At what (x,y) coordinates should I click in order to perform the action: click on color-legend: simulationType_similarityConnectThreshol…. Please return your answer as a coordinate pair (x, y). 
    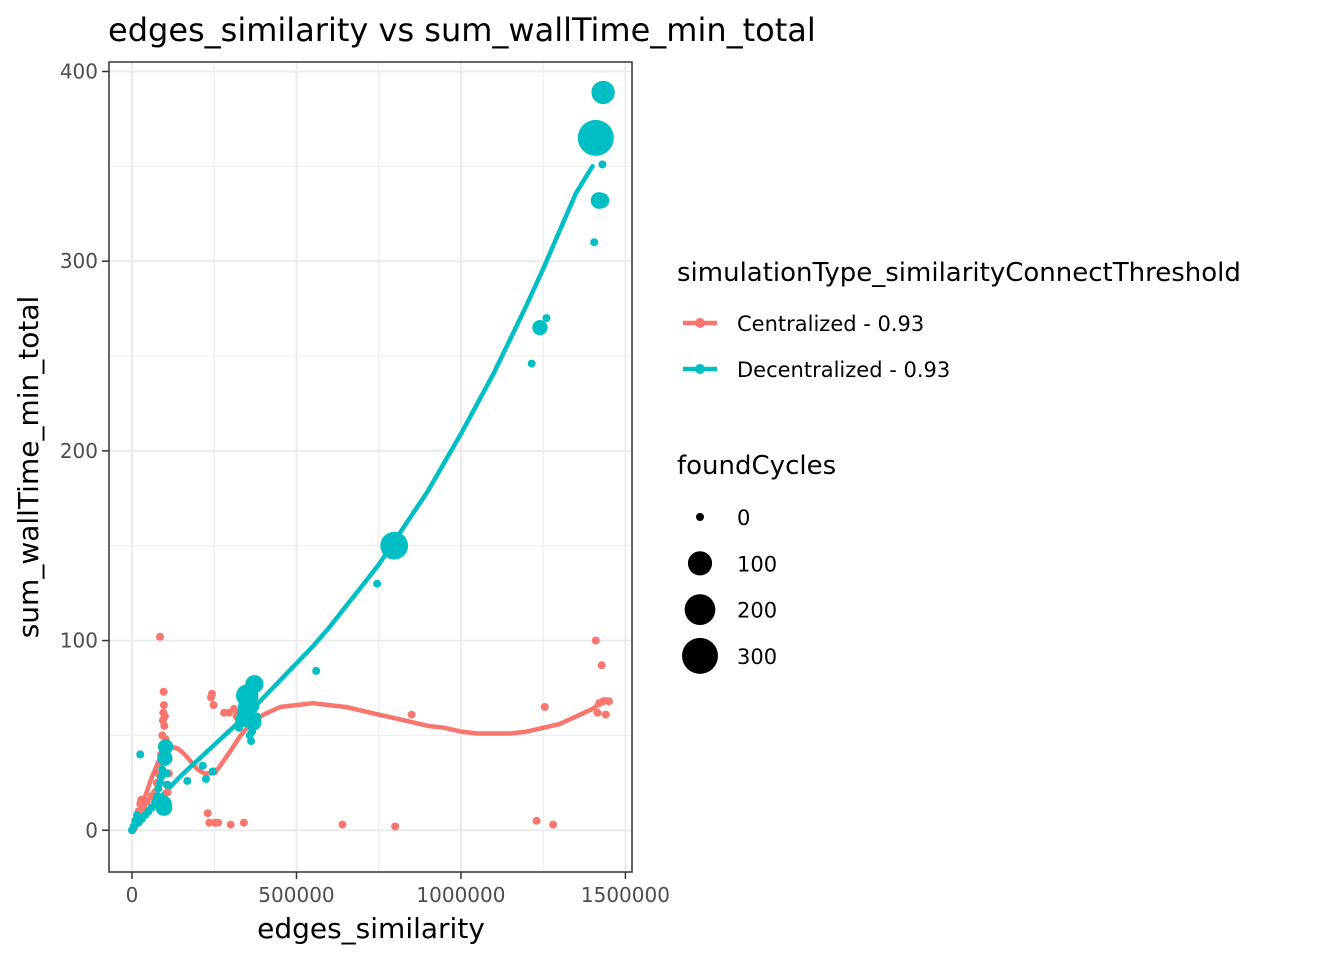
    Looking at the image, I should click on (959, 320).